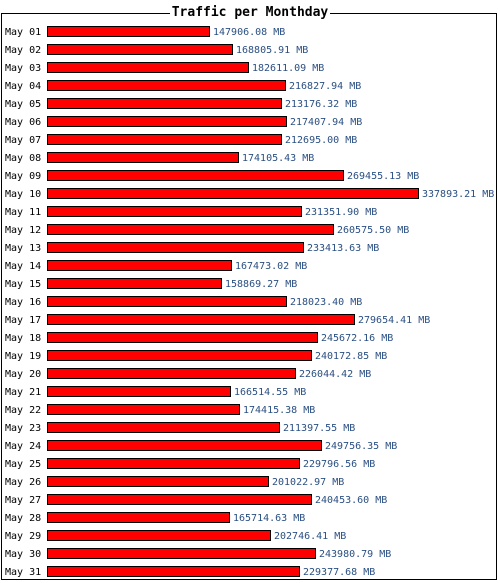 The image size is (500, 583). What do you see at coordinates (174, 482) in the screenshot?
I see `bar-row: May 26 201022.97 MB` at bounding box center [174, 482].